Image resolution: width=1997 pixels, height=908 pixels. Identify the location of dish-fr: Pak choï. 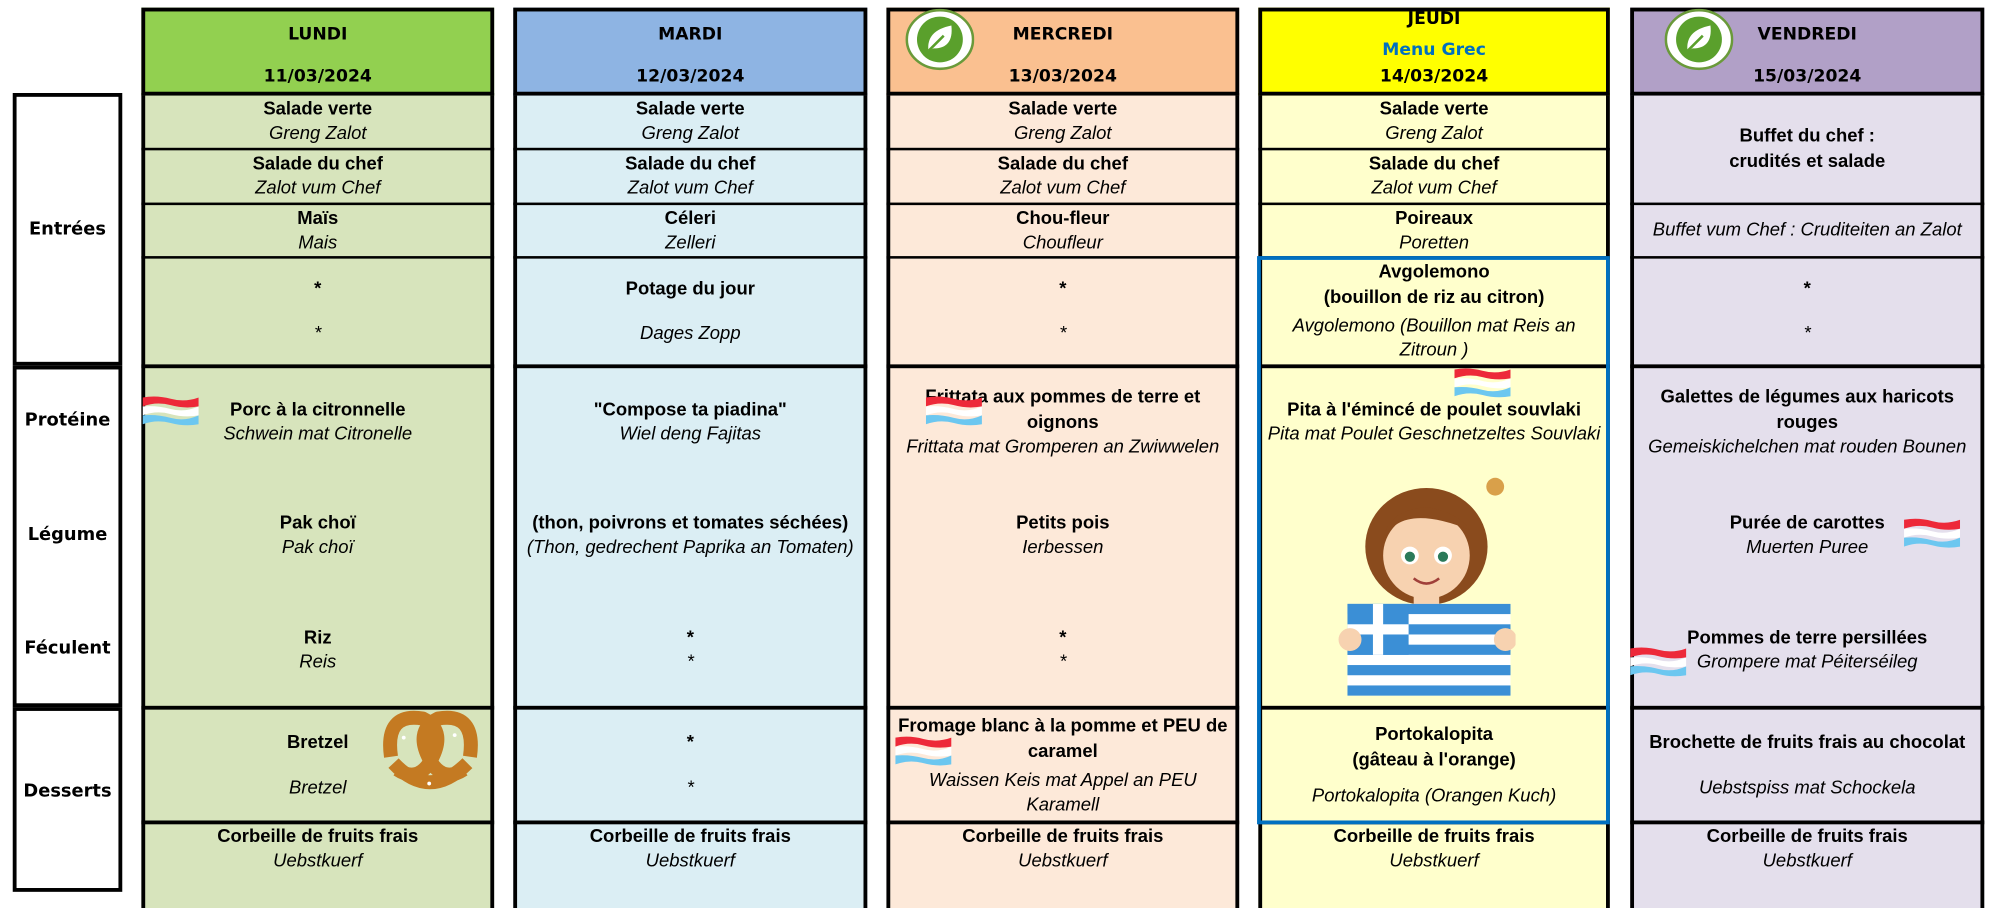
(317, 523).